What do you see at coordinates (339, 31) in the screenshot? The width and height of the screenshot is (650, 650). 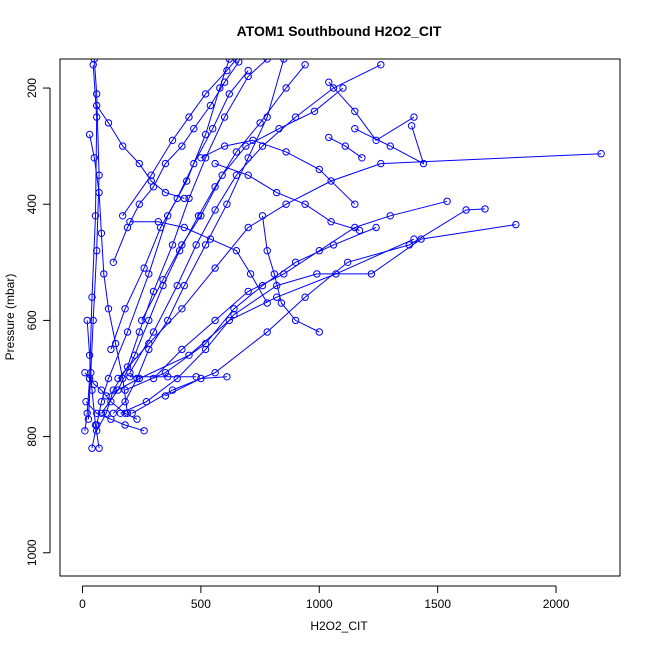 I see `chart-title: ATOM1 Southbound H2O2_CIT` at bounding box center [339, 31].